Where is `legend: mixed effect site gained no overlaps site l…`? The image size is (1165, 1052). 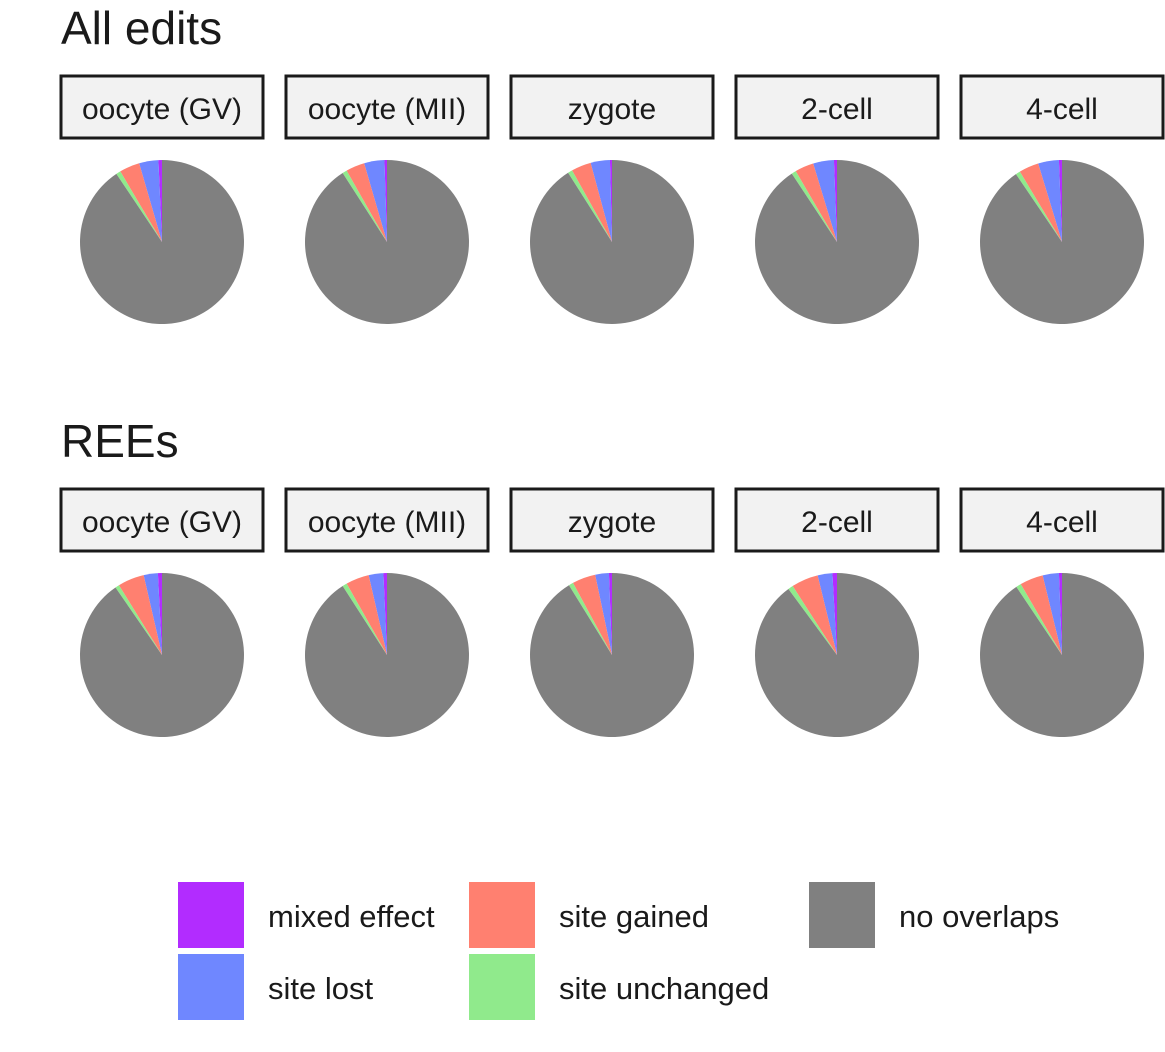 legend: mixed effect site gained no overlaps site l… is located at coordinates (618, 951).